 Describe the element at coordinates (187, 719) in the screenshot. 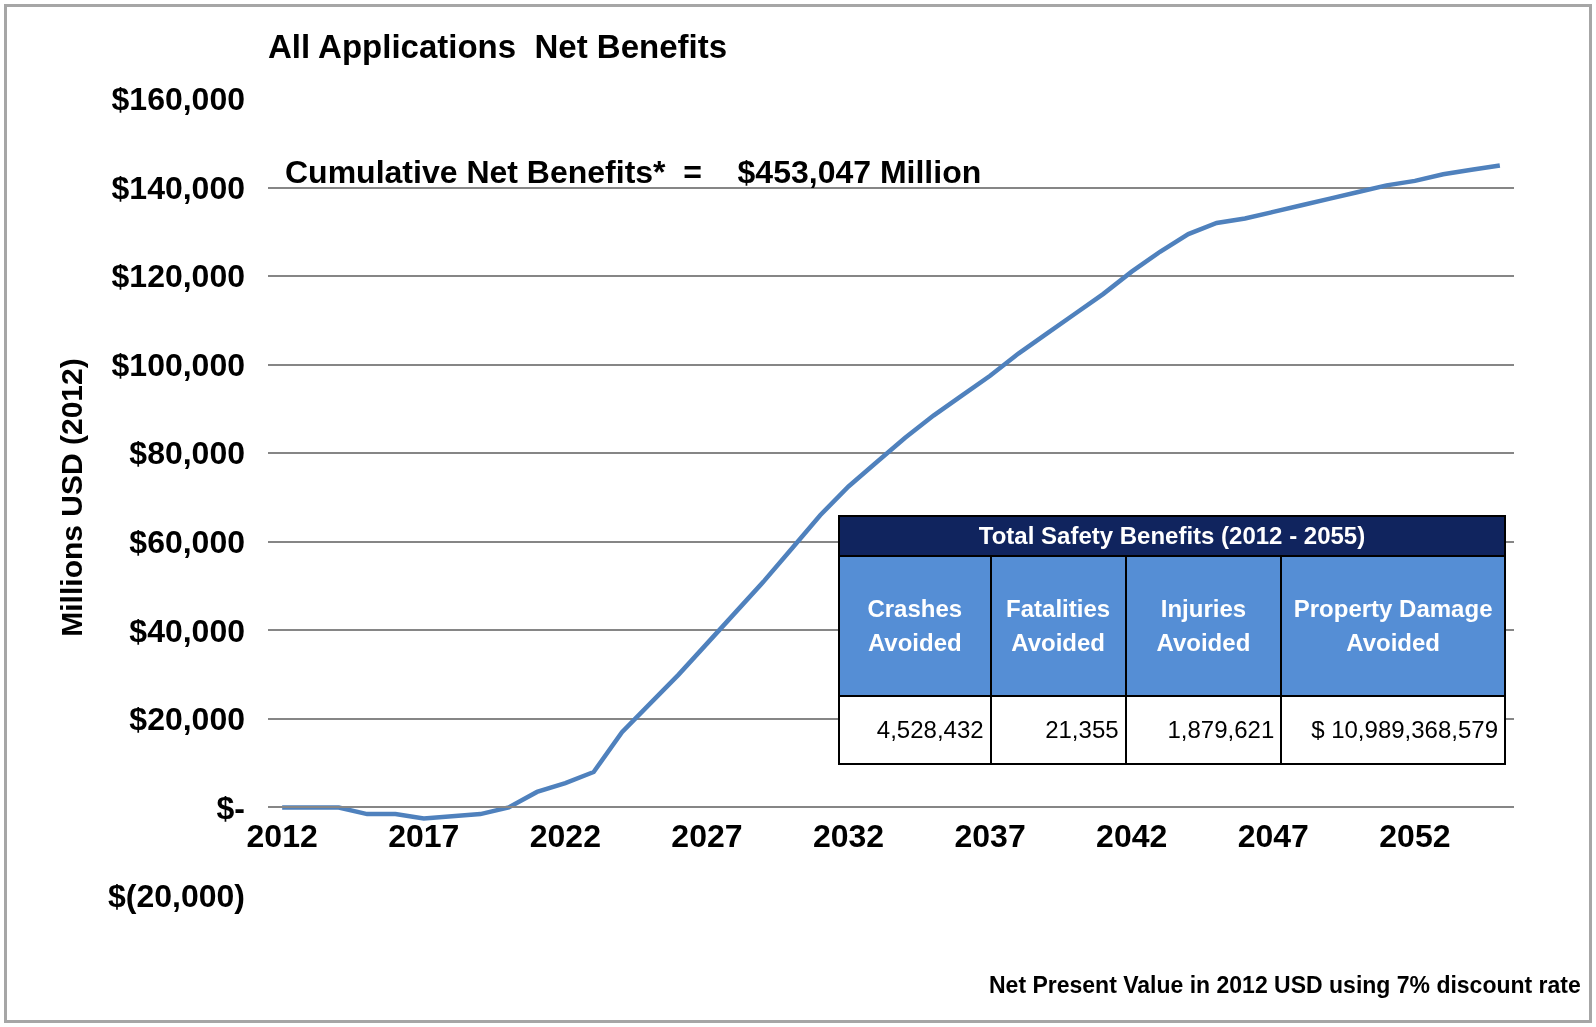

I see `y-tick-label: $20,000` at that location.